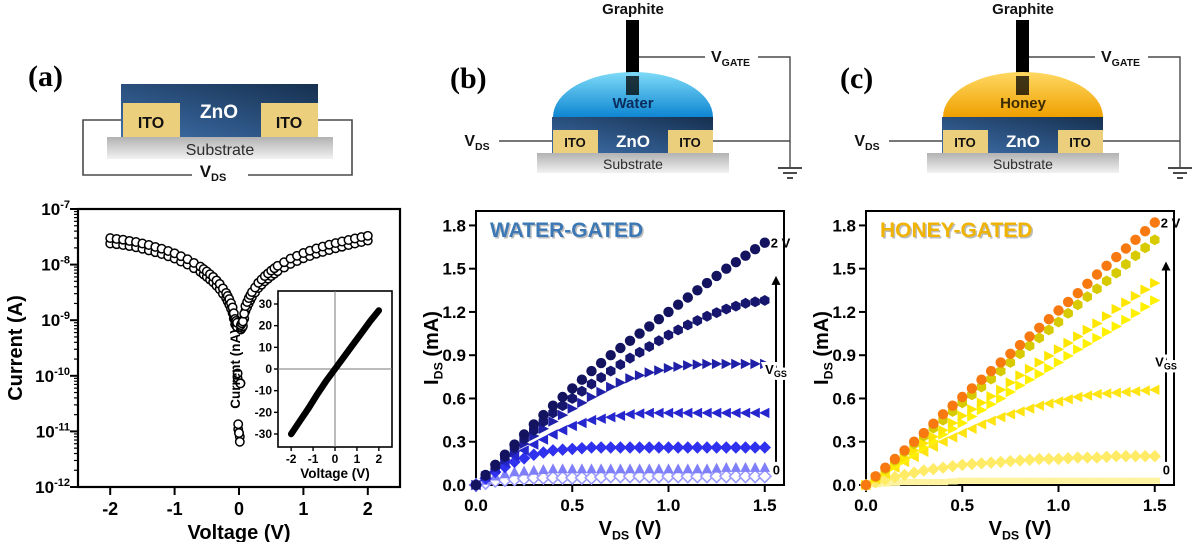 The height and width of the screenshot is (542, 1200). I want to click on series-s2, so click(620, 393).